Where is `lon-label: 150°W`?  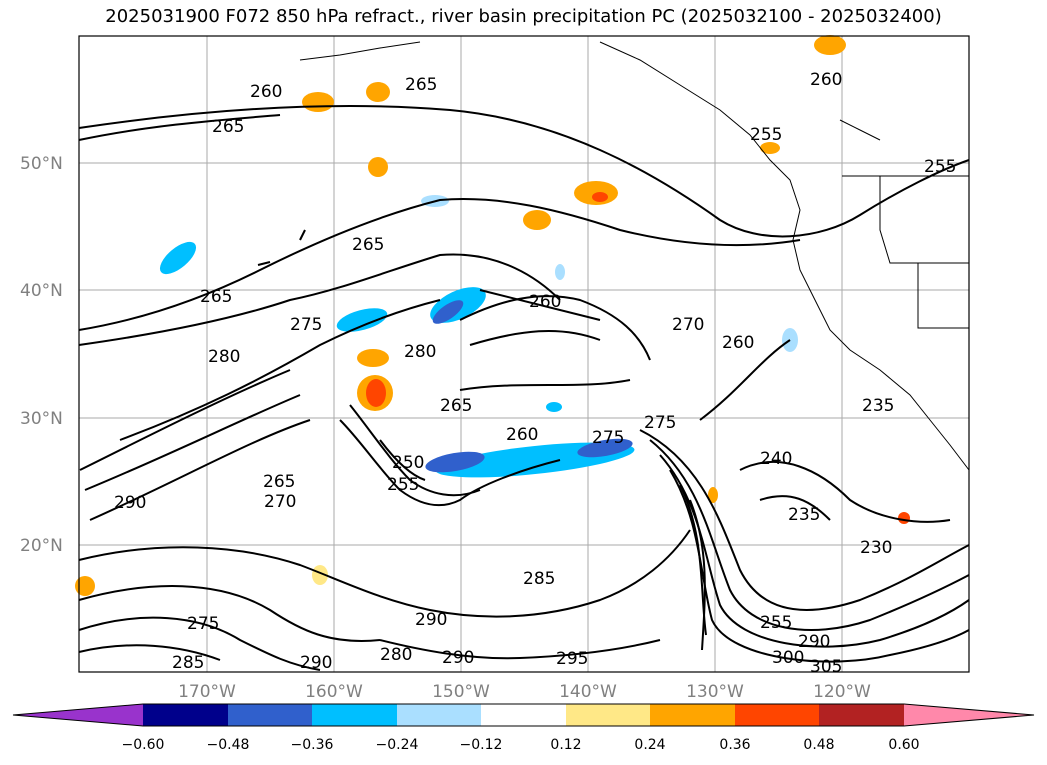
lon-label: 150°W is located at coordinates (461, 692).